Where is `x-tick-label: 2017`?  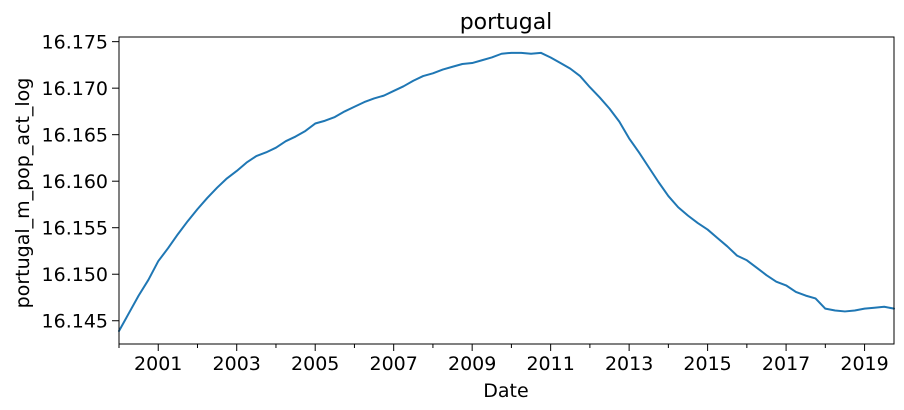 x-tick-label: 2017 is located at coordinates (786, 364).